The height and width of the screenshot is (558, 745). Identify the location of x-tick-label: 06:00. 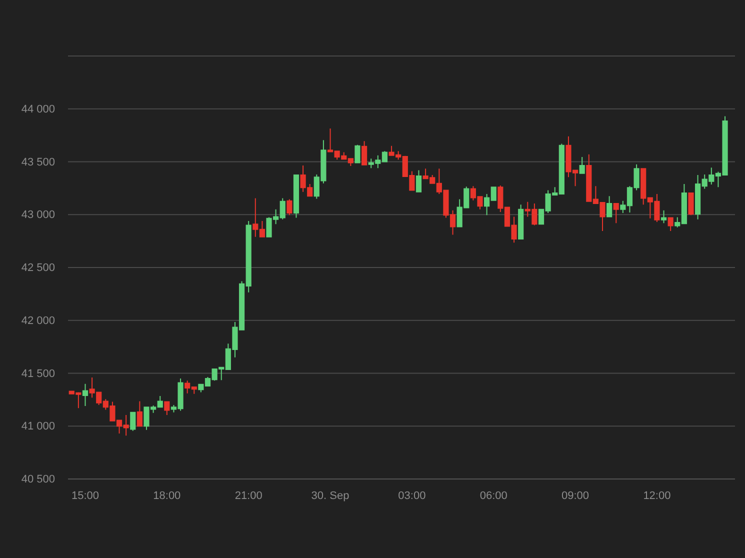
(494, 496).